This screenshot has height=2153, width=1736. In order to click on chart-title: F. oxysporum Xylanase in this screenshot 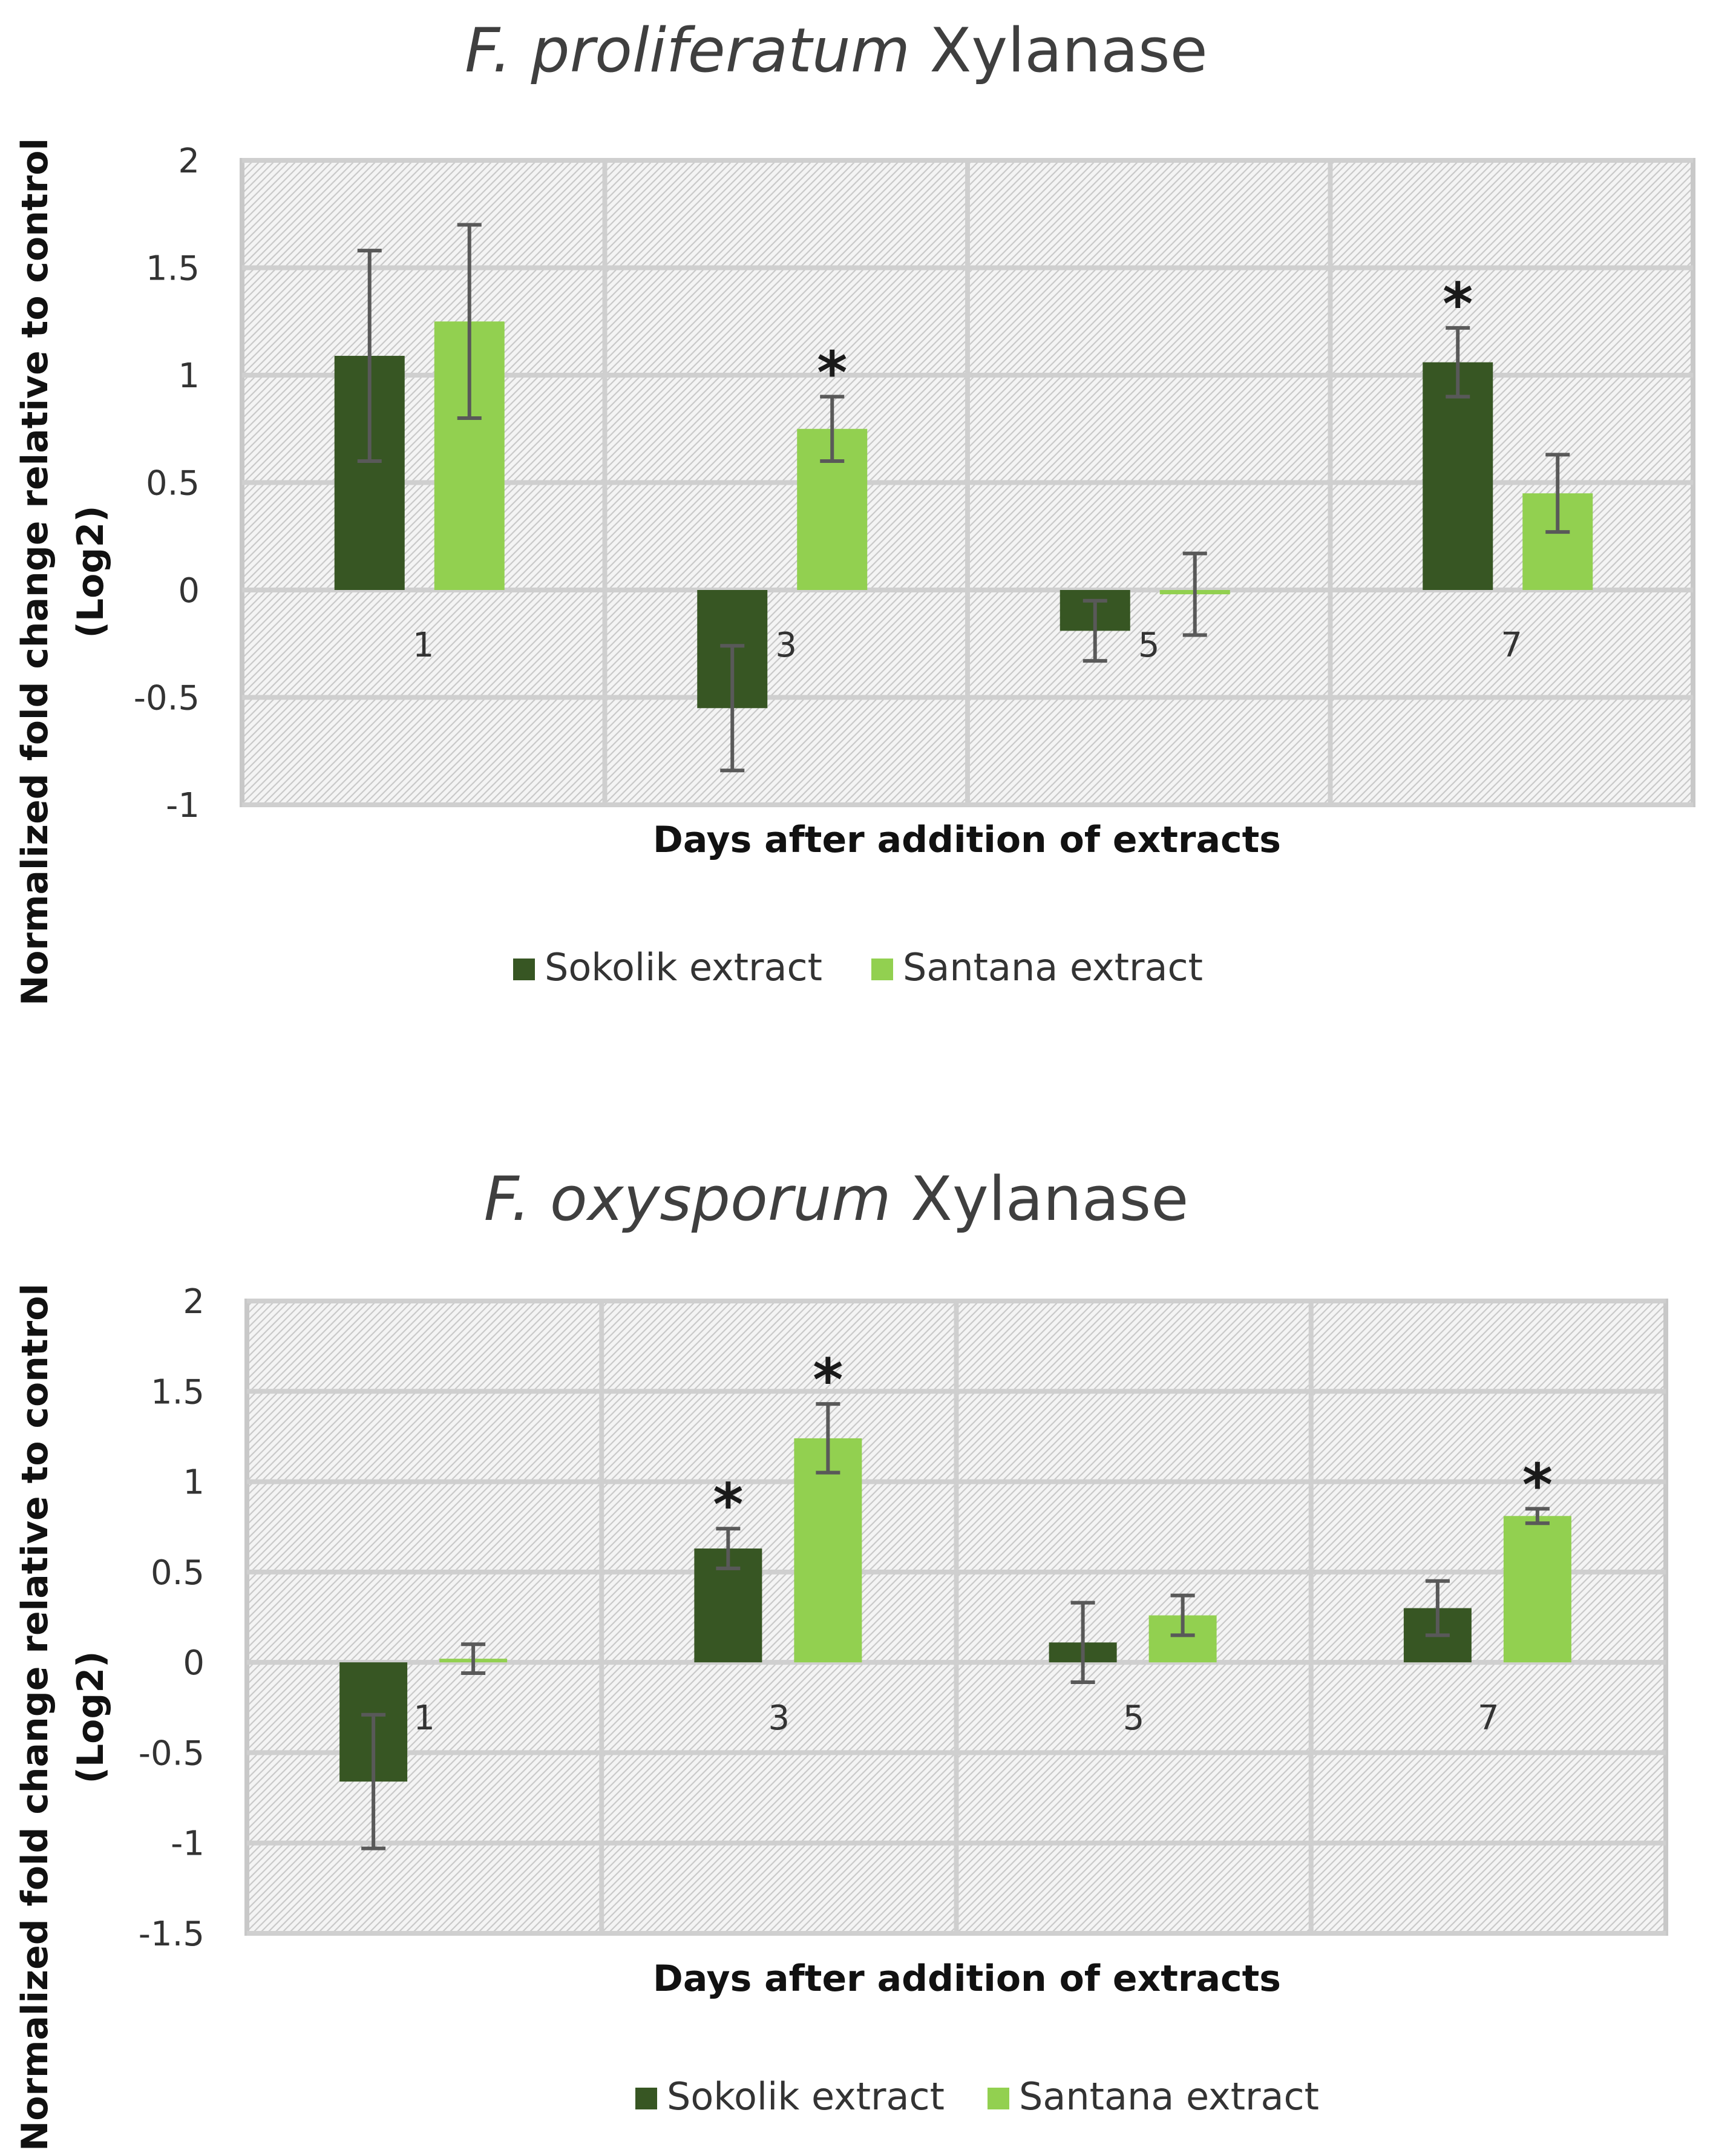, I will do `click(837, 1198)`.